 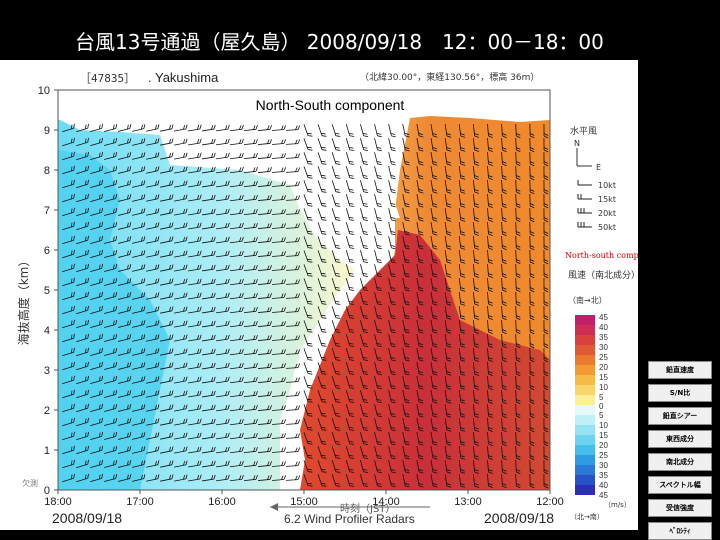 I want to click on y-tick-label: 7, so click(x=47, y=211).